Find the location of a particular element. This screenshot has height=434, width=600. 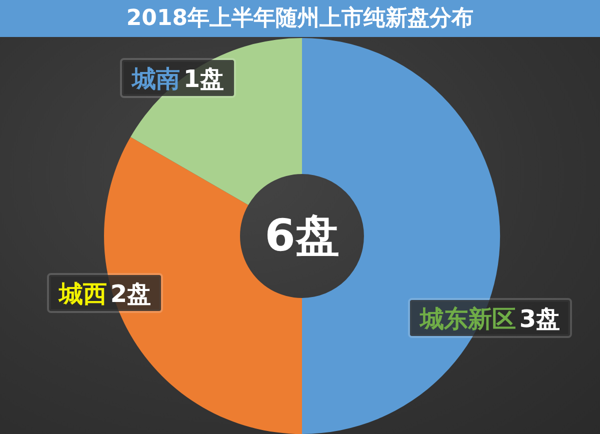

data-label: 2盘 is located at coordinates (131, 294).